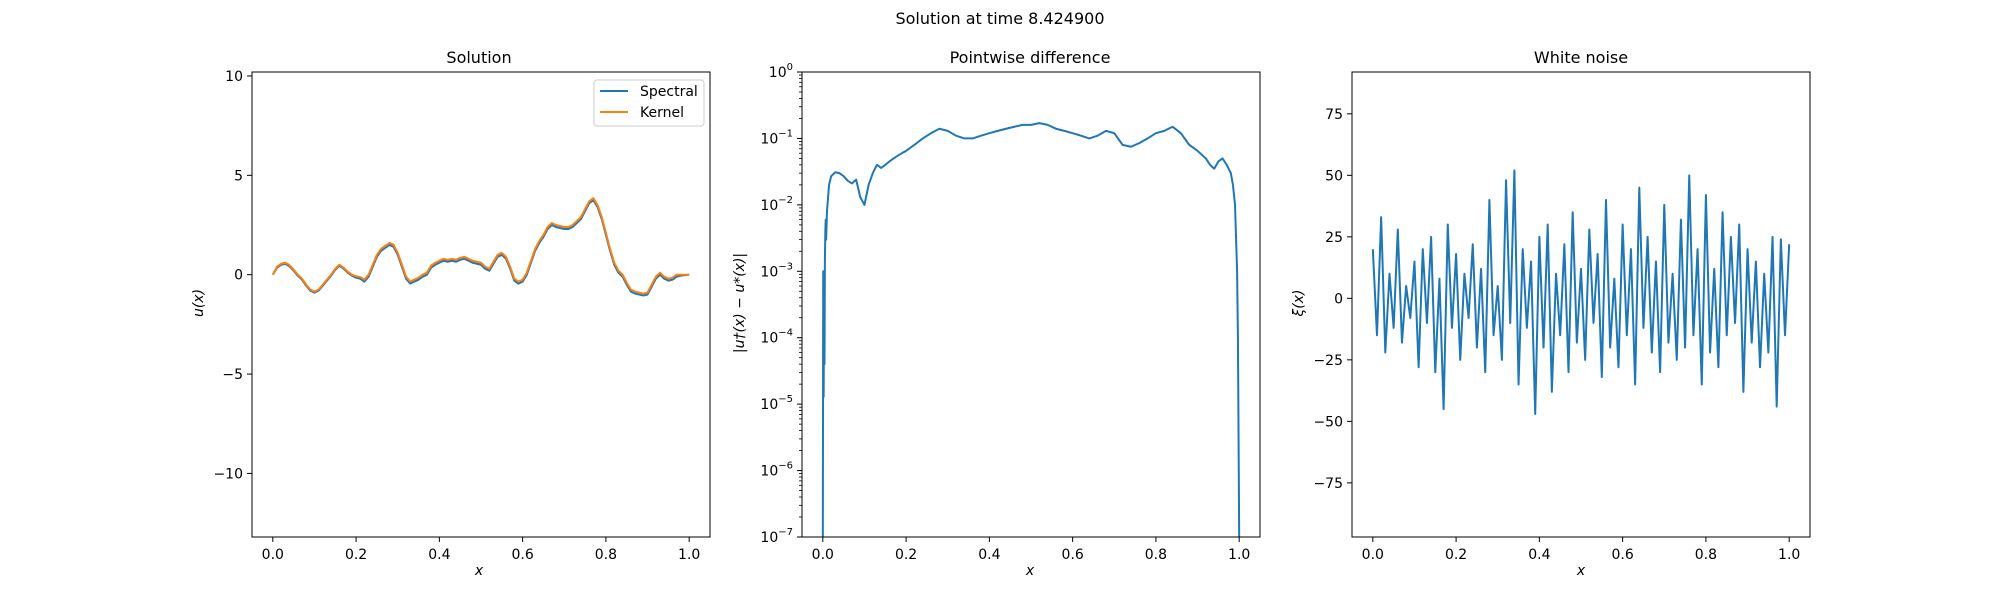 The width and height of the screenshot is (2000, 600). Describe the element at coordinates (228, 474) in the screenshot. I see `y-tick-label: −10` at that location.